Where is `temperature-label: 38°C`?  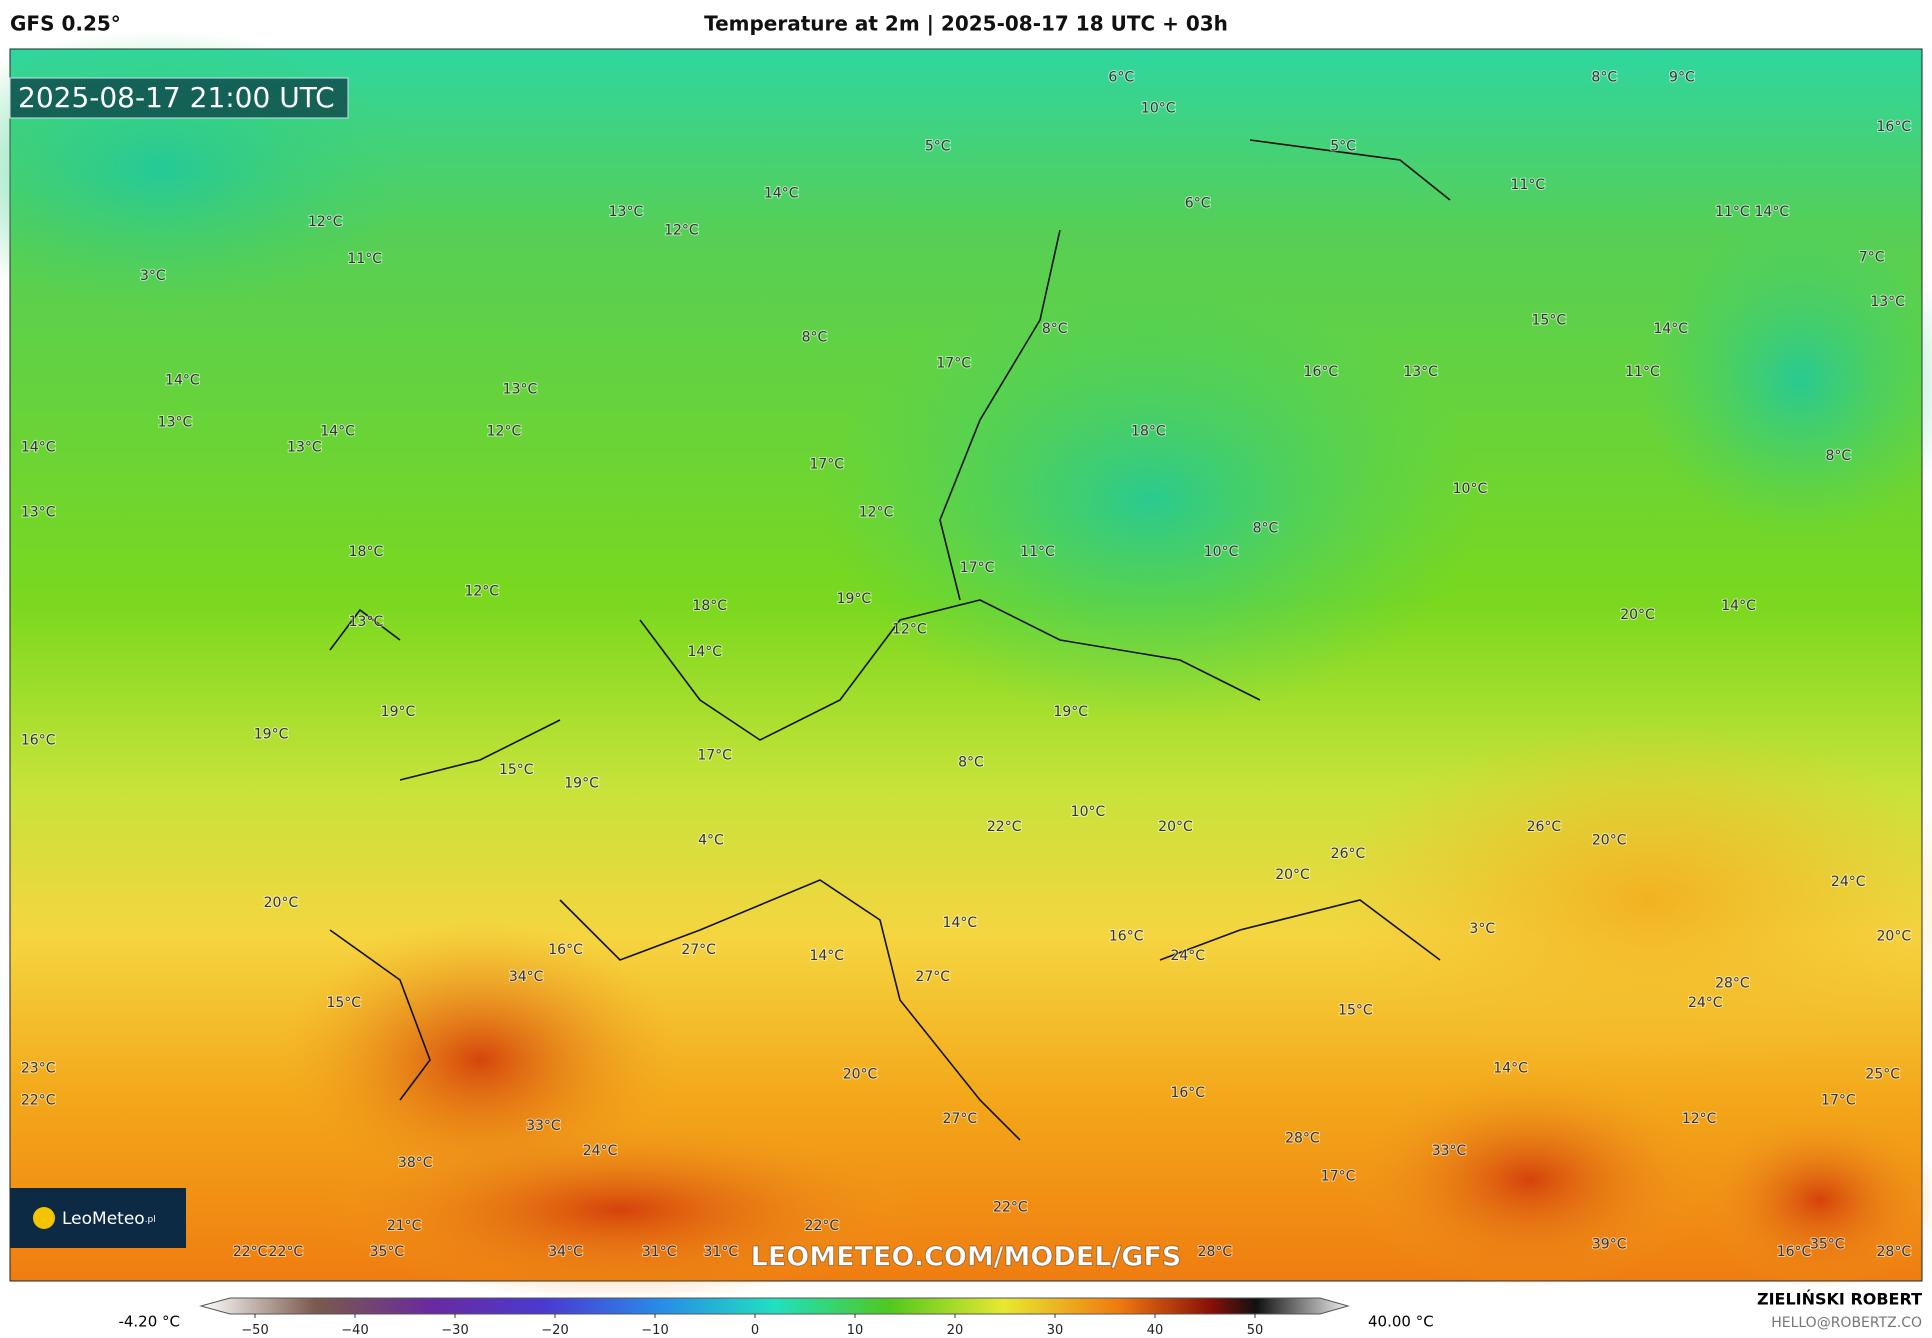 temperature-label: 38°C is located at coordinates (415, 1163).